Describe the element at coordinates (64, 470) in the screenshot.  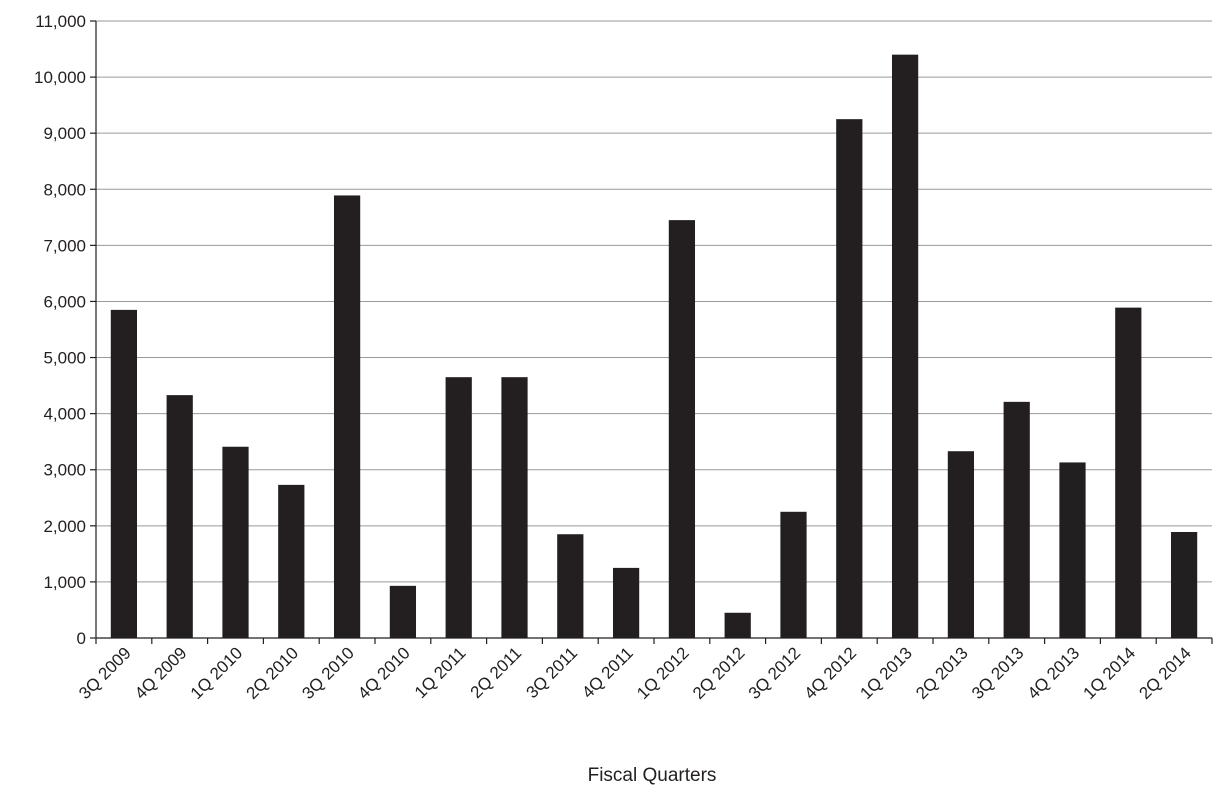
I see `y-tick-label: 3,000` at that location.